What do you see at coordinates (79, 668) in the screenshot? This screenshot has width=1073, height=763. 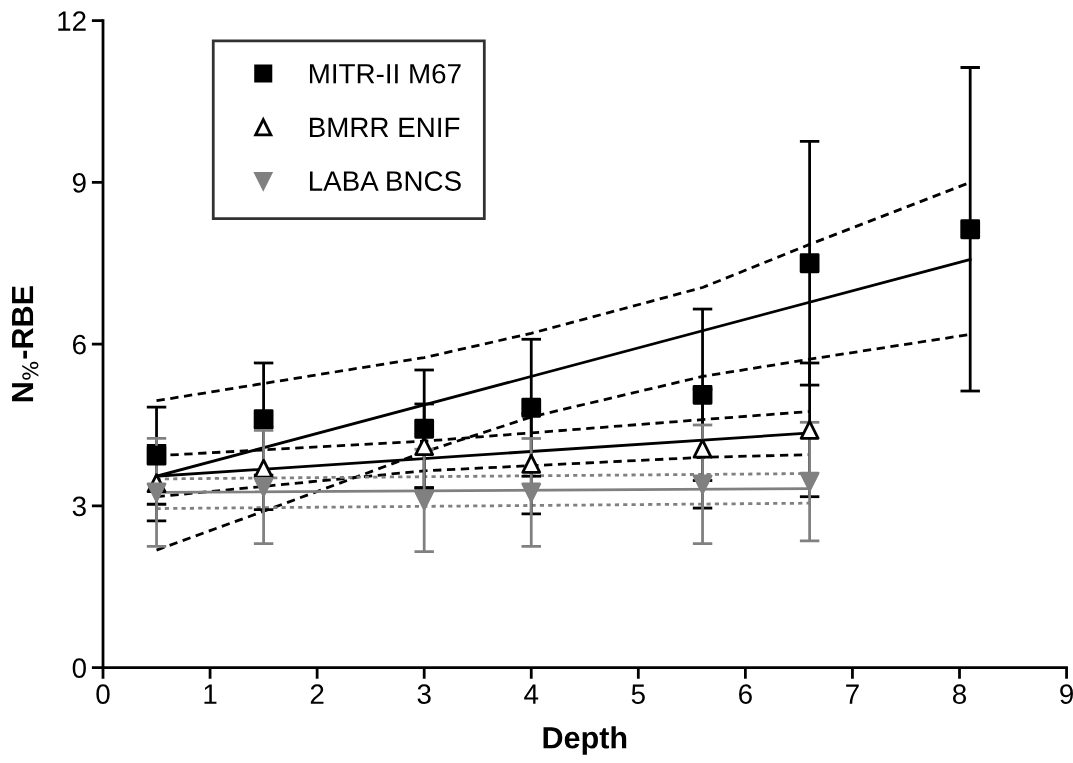 I see `y-tick-label: 0` at bounding box center [79, 668].